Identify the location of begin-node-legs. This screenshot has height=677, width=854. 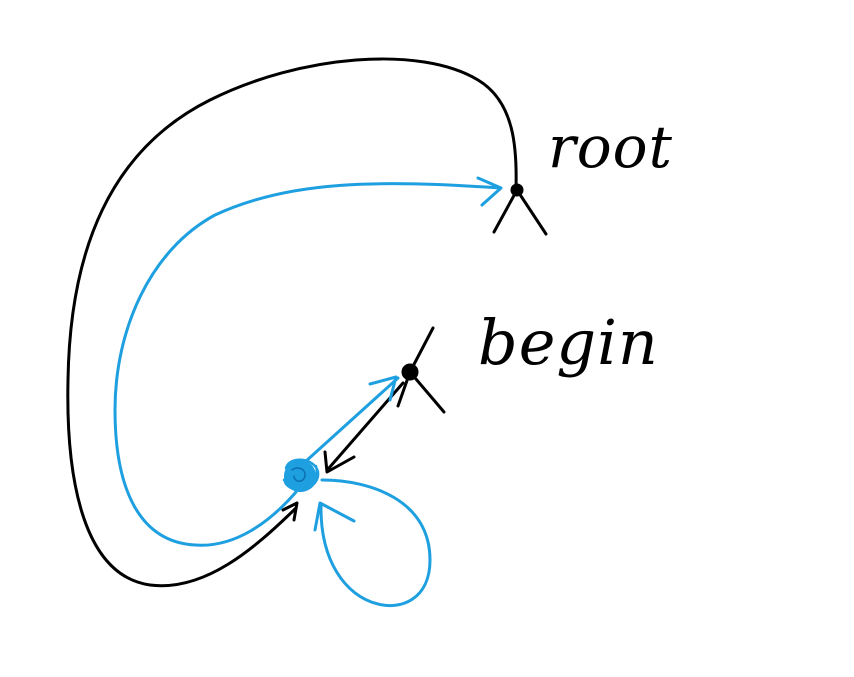
(421, 370).